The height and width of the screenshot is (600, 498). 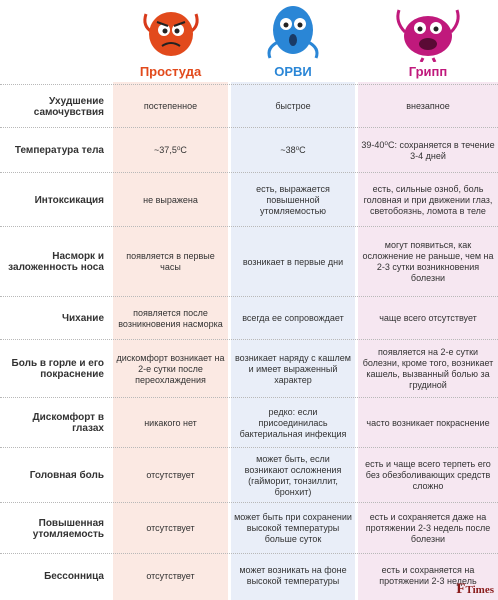 I want to click on row-label: Повышенная утомляемость, so click(x=68, y=528).